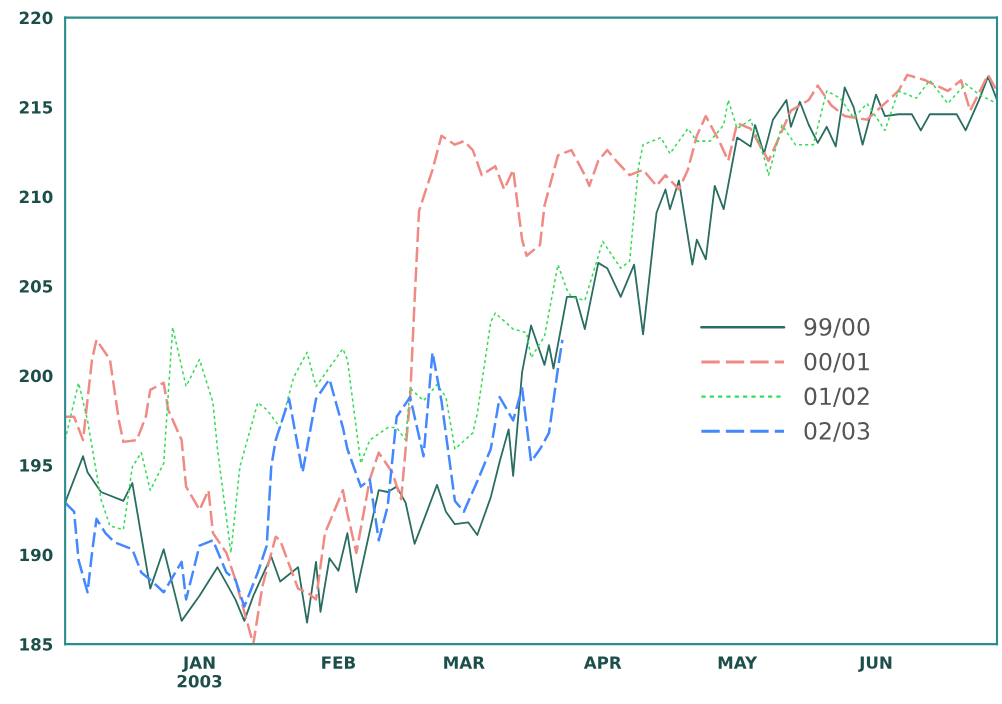  Describe the element at coordinates (738, 662) in the screenshot. I see `x-tick-label: MAY` at that location.